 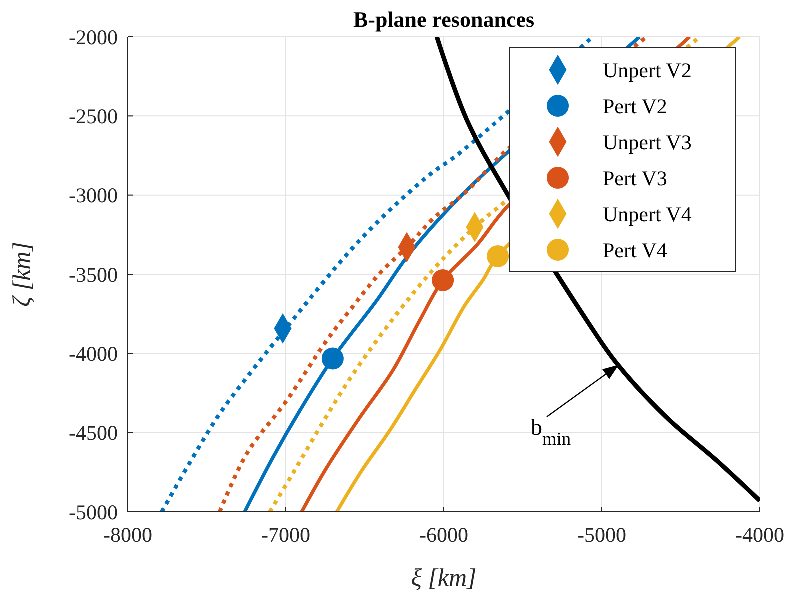 What do you see at coordinates (635, 178) in the screenshot?
I see `legend-label: Pert V3` at bounding box center [635, 178].